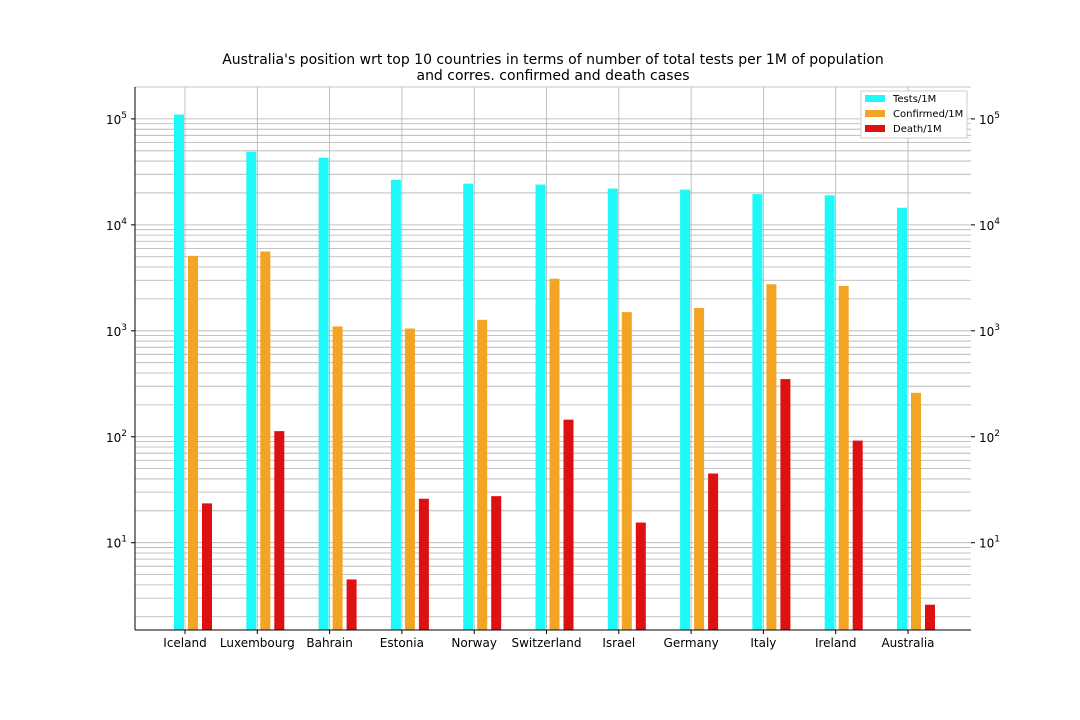  What do you see at coordinates (265, 440) in the screenshot?
I see `bar-confirmed-1m-luxembourg` at bounding box center [265, 440].